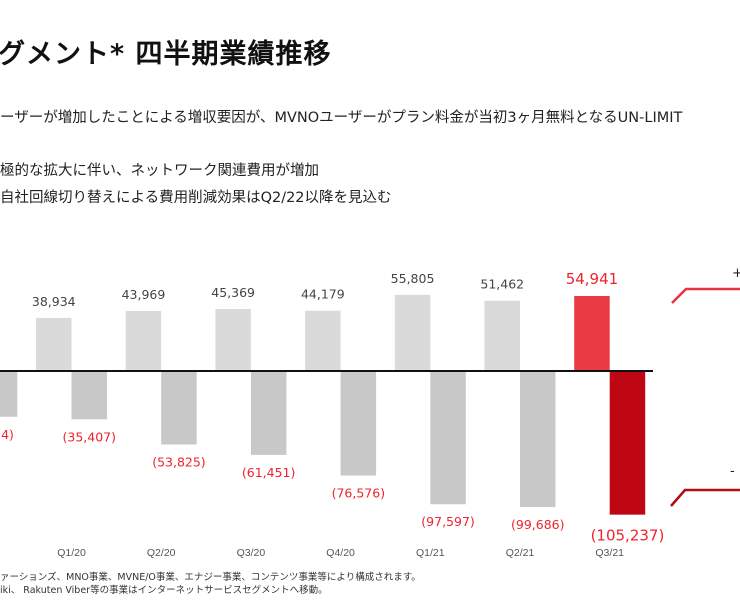  Describe the element at coordinates (233, 292) in the screenshot. I see `revenue-value-label: 45,369` at that location.